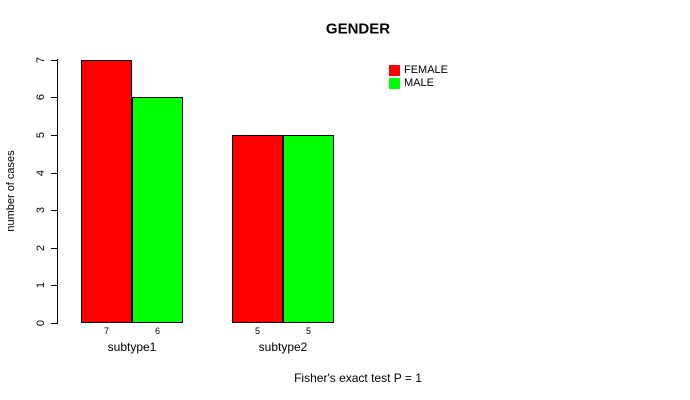 The height and width of the screenshot is (400, 690). What do you see at coordinates (41, 210) in the screenshot?
I see `y-axis-tick-label: 3` at bounding box center [41, 210].